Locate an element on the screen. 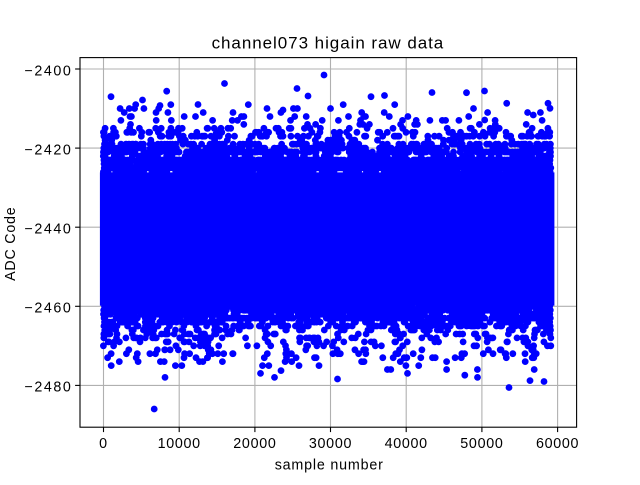 This screenshot has height=485, width=640. svg-text: 30000 is located at coordinates (330, 444).